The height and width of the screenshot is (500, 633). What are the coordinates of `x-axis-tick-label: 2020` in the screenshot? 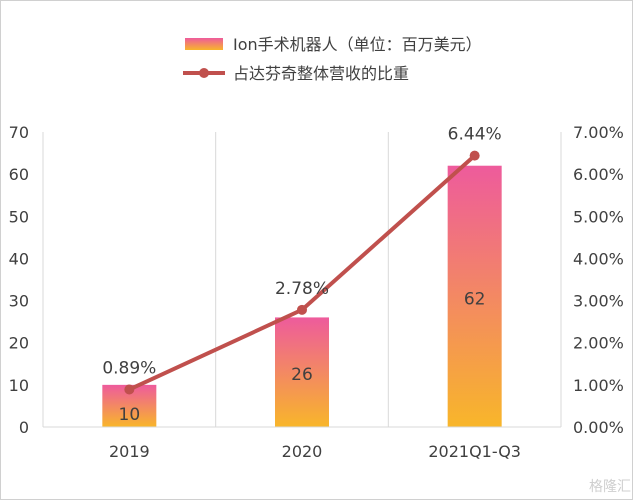 It's located at (302, 451).